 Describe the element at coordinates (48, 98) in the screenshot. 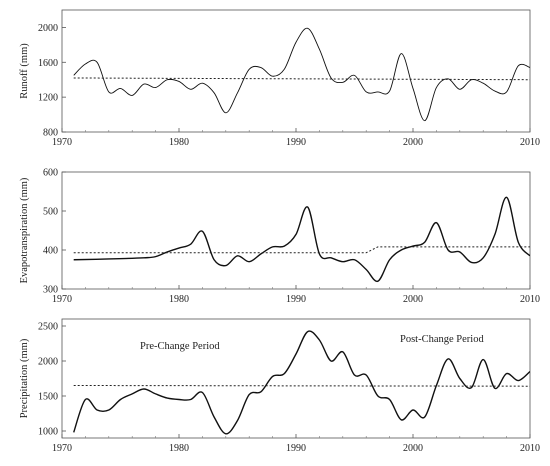

I see `y-tick-label: 1200` at that location.